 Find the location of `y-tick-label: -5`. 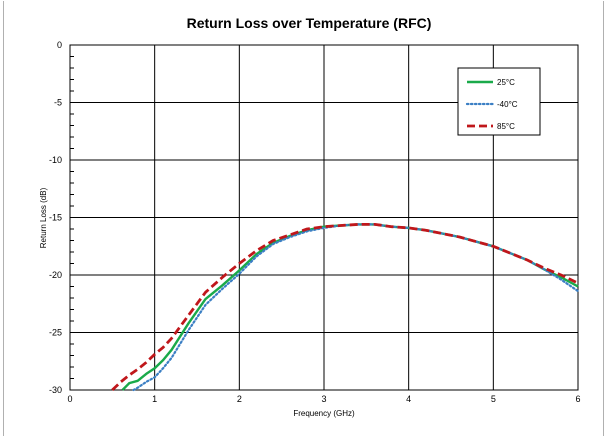

y-tick-label: -5 is located at coordinates (58, 103).